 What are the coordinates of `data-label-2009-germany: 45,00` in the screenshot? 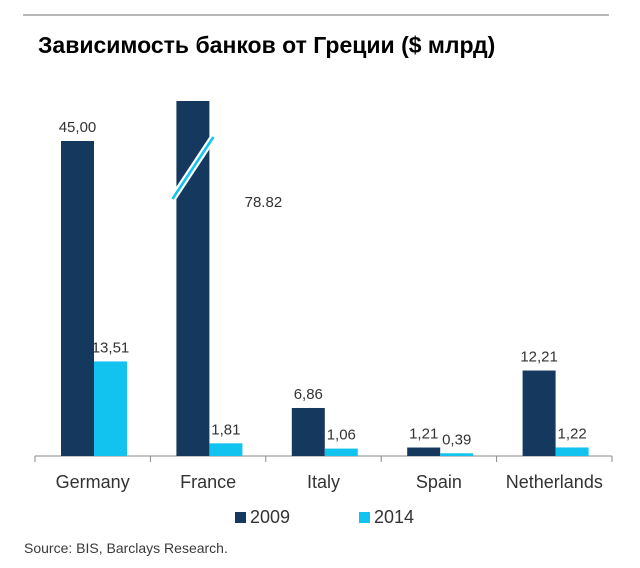 It's located at (78, 127).